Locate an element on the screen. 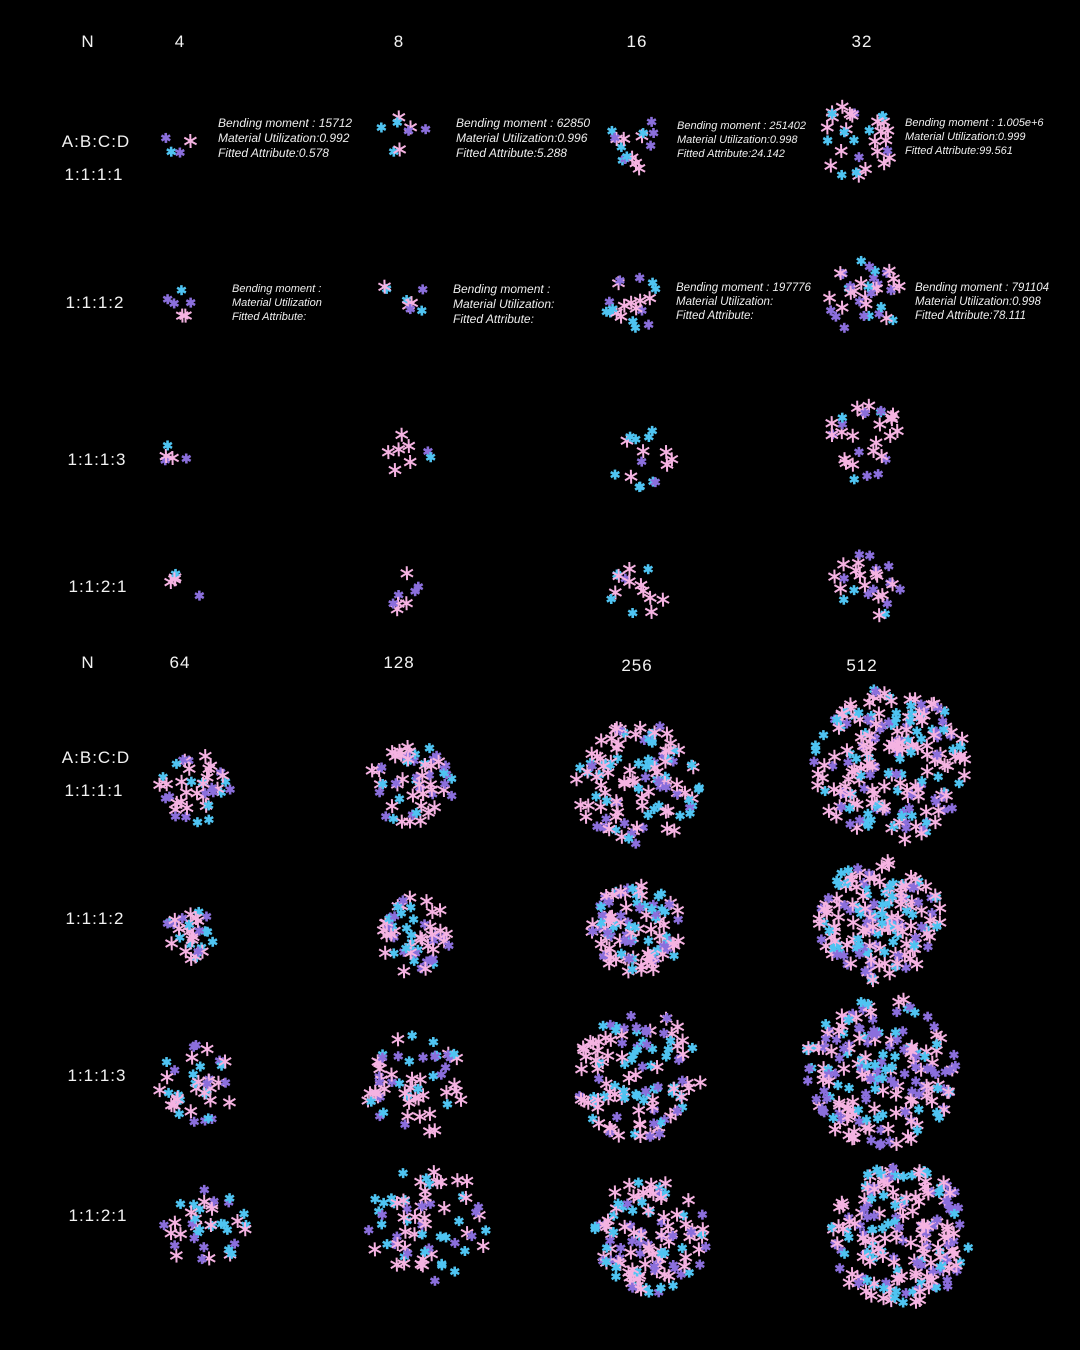 The image size is (1080, 1350). material-utilization: Material Utilization: is located at coordinates (725, 302).